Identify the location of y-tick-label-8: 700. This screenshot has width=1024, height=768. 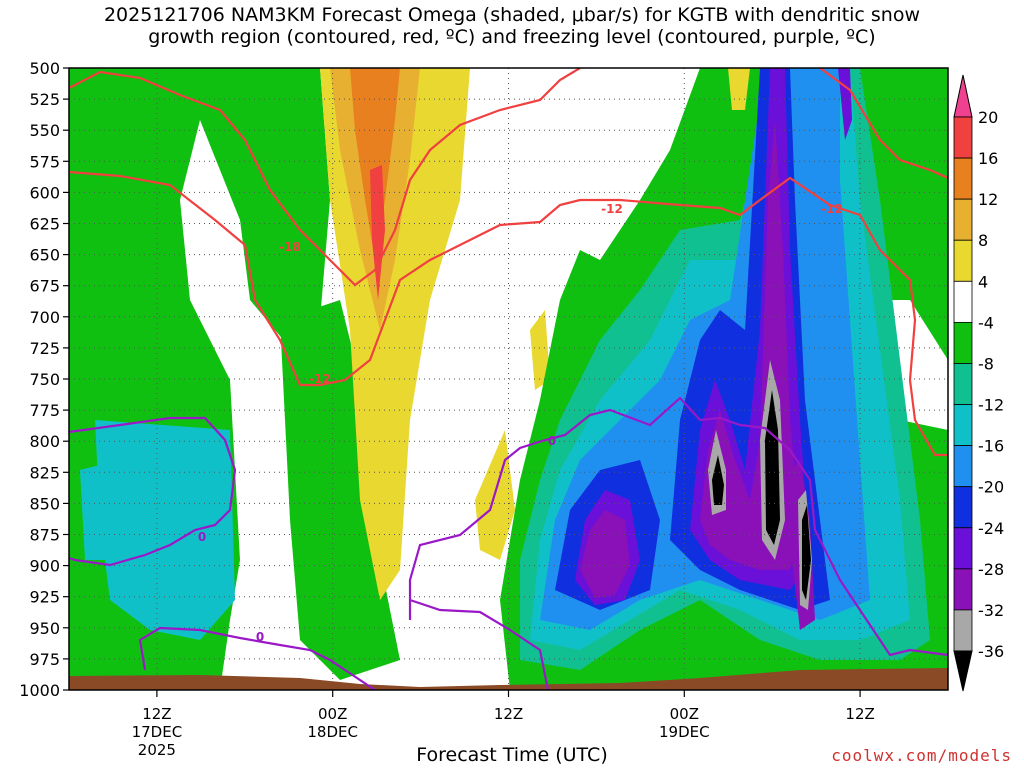
(44, 317).